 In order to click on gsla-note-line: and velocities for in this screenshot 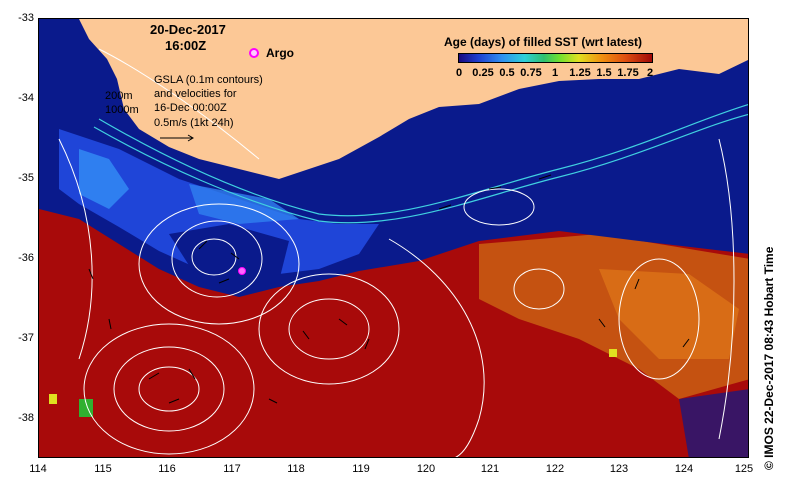, I will do `click(195, 94)`.